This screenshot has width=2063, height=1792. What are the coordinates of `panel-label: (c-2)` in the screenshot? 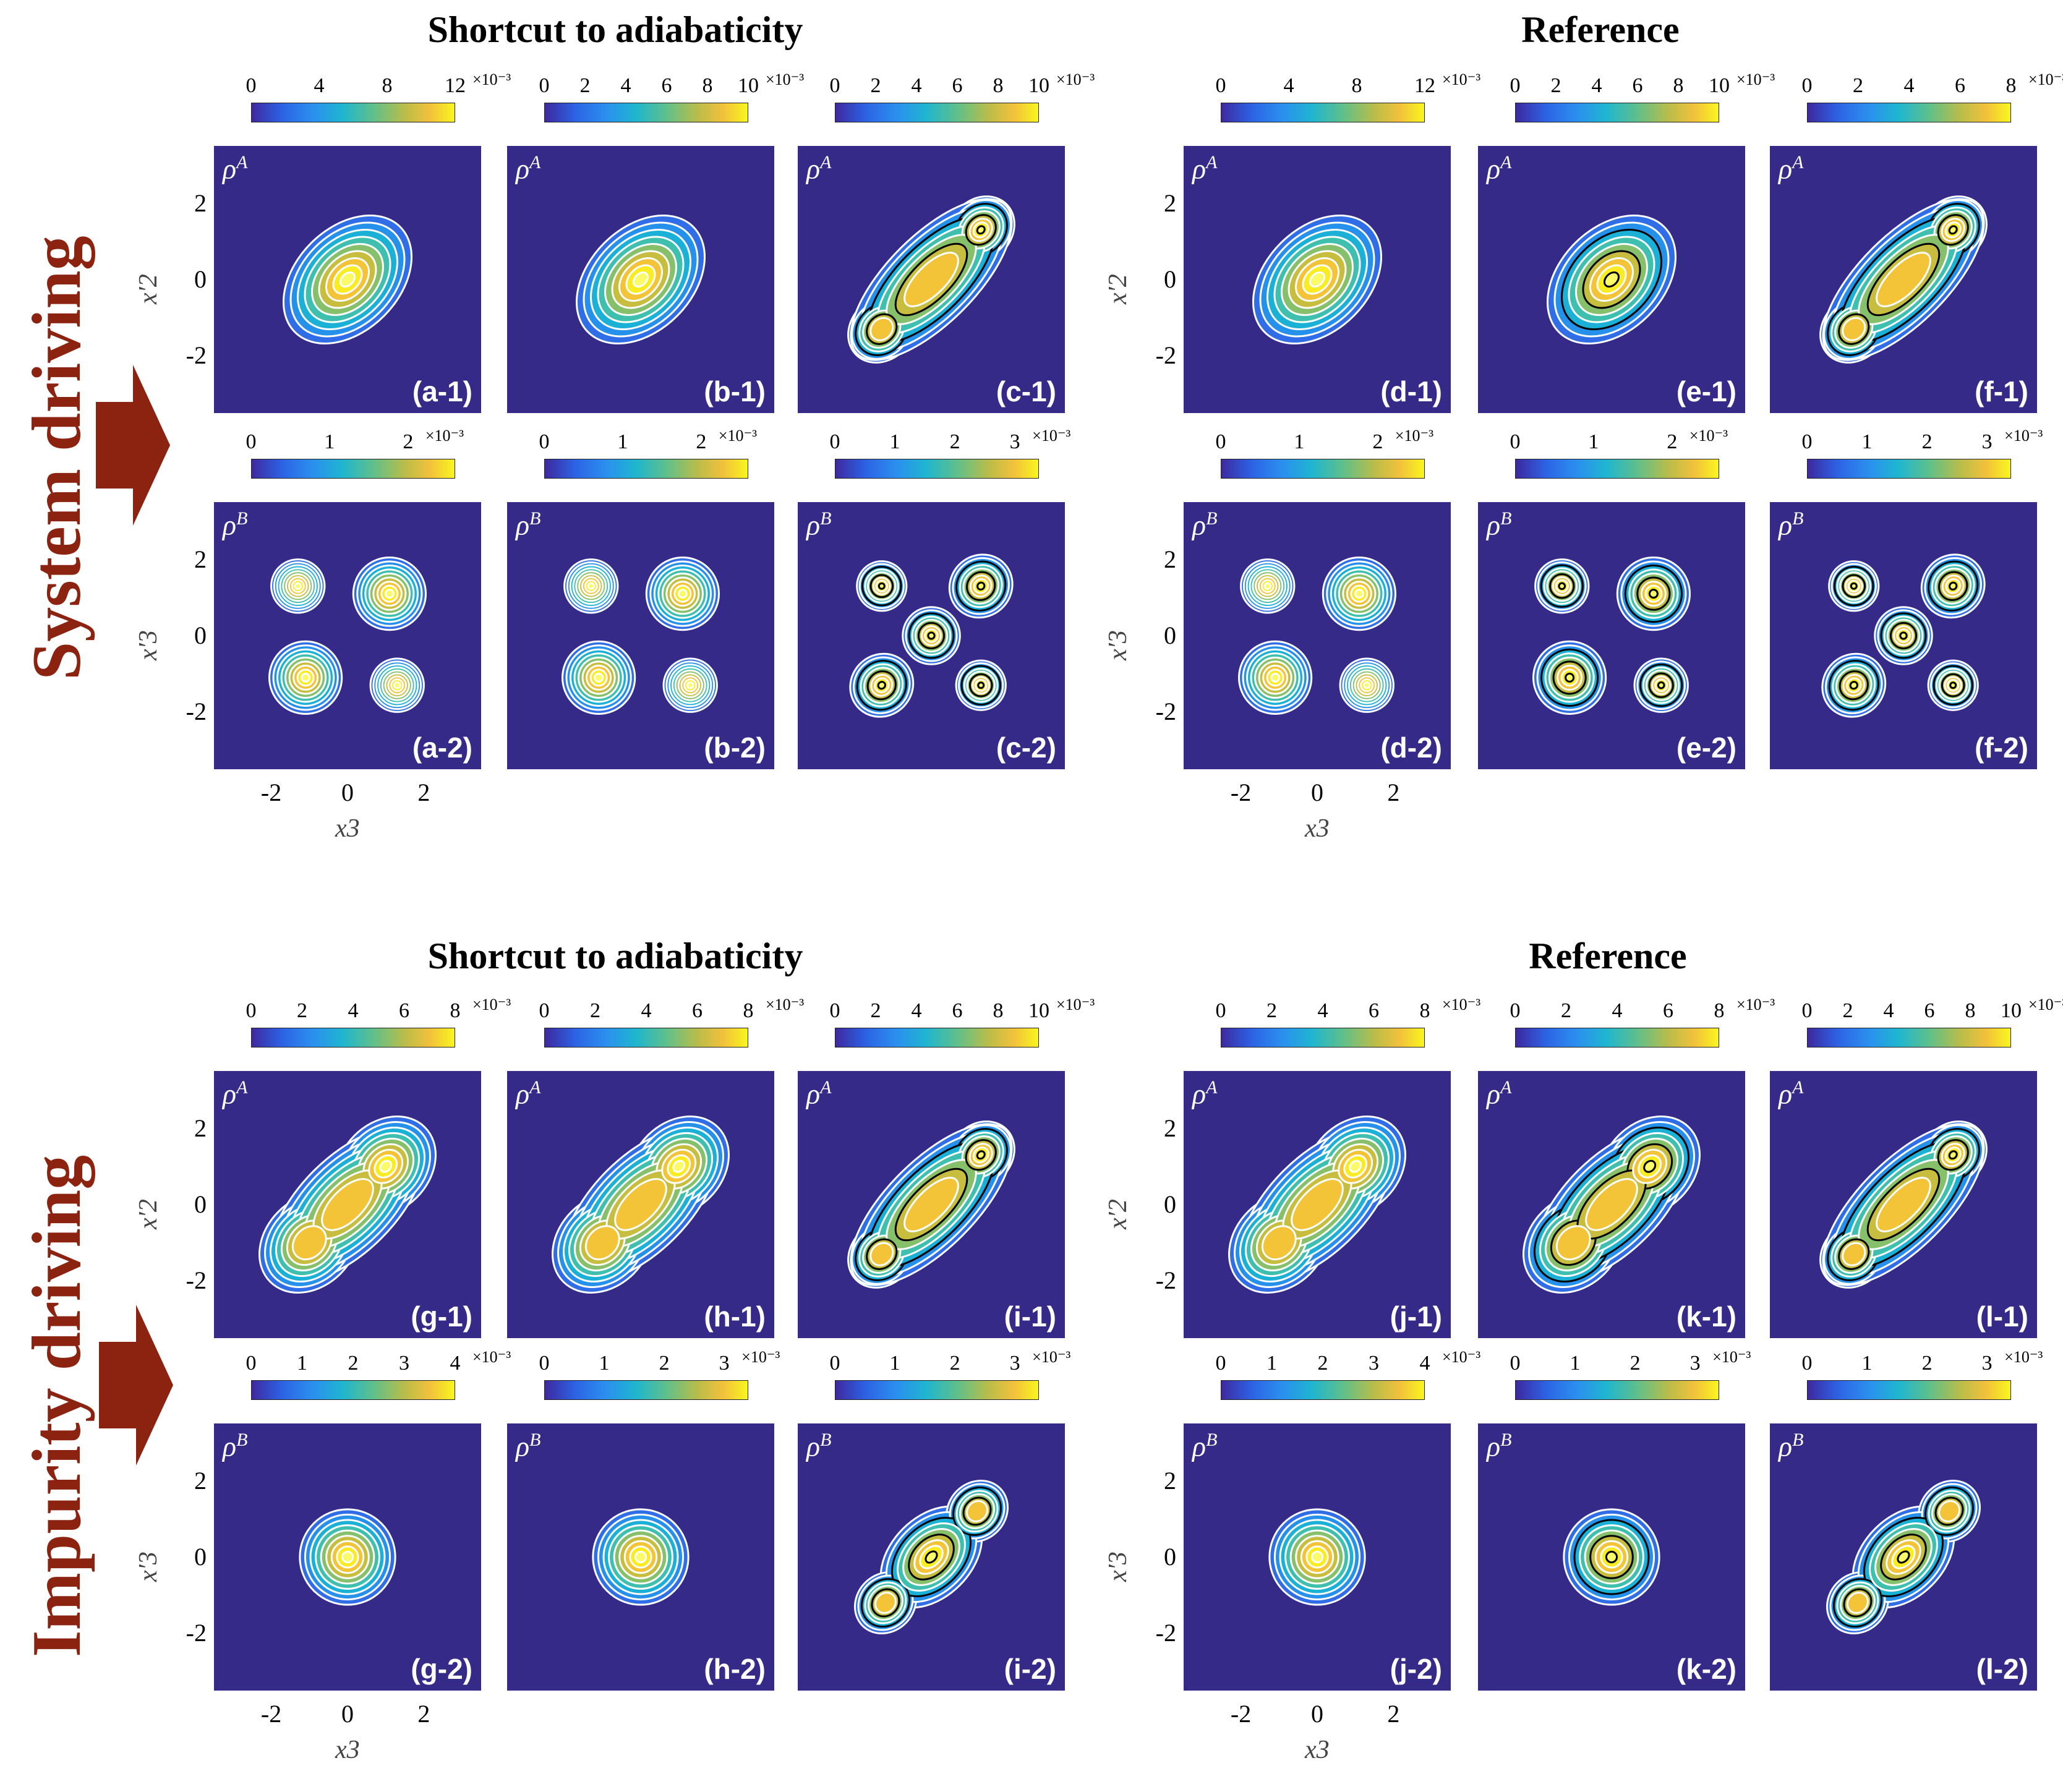 It's located at (1026, 748).